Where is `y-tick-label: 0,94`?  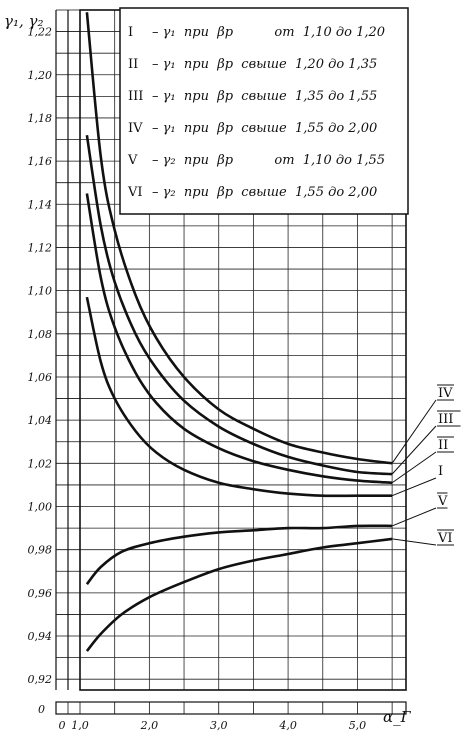 y-tick-label: 0,94 is located at coordinates (40, 636).